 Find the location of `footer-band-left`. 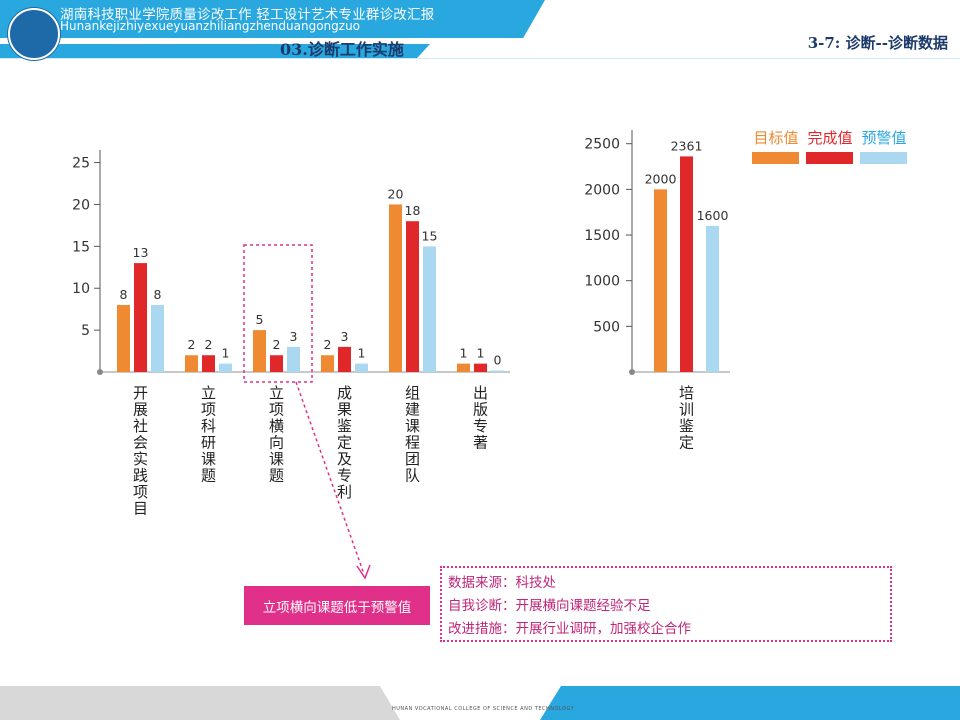

footer-band-left is located at coordinates (200, 703).